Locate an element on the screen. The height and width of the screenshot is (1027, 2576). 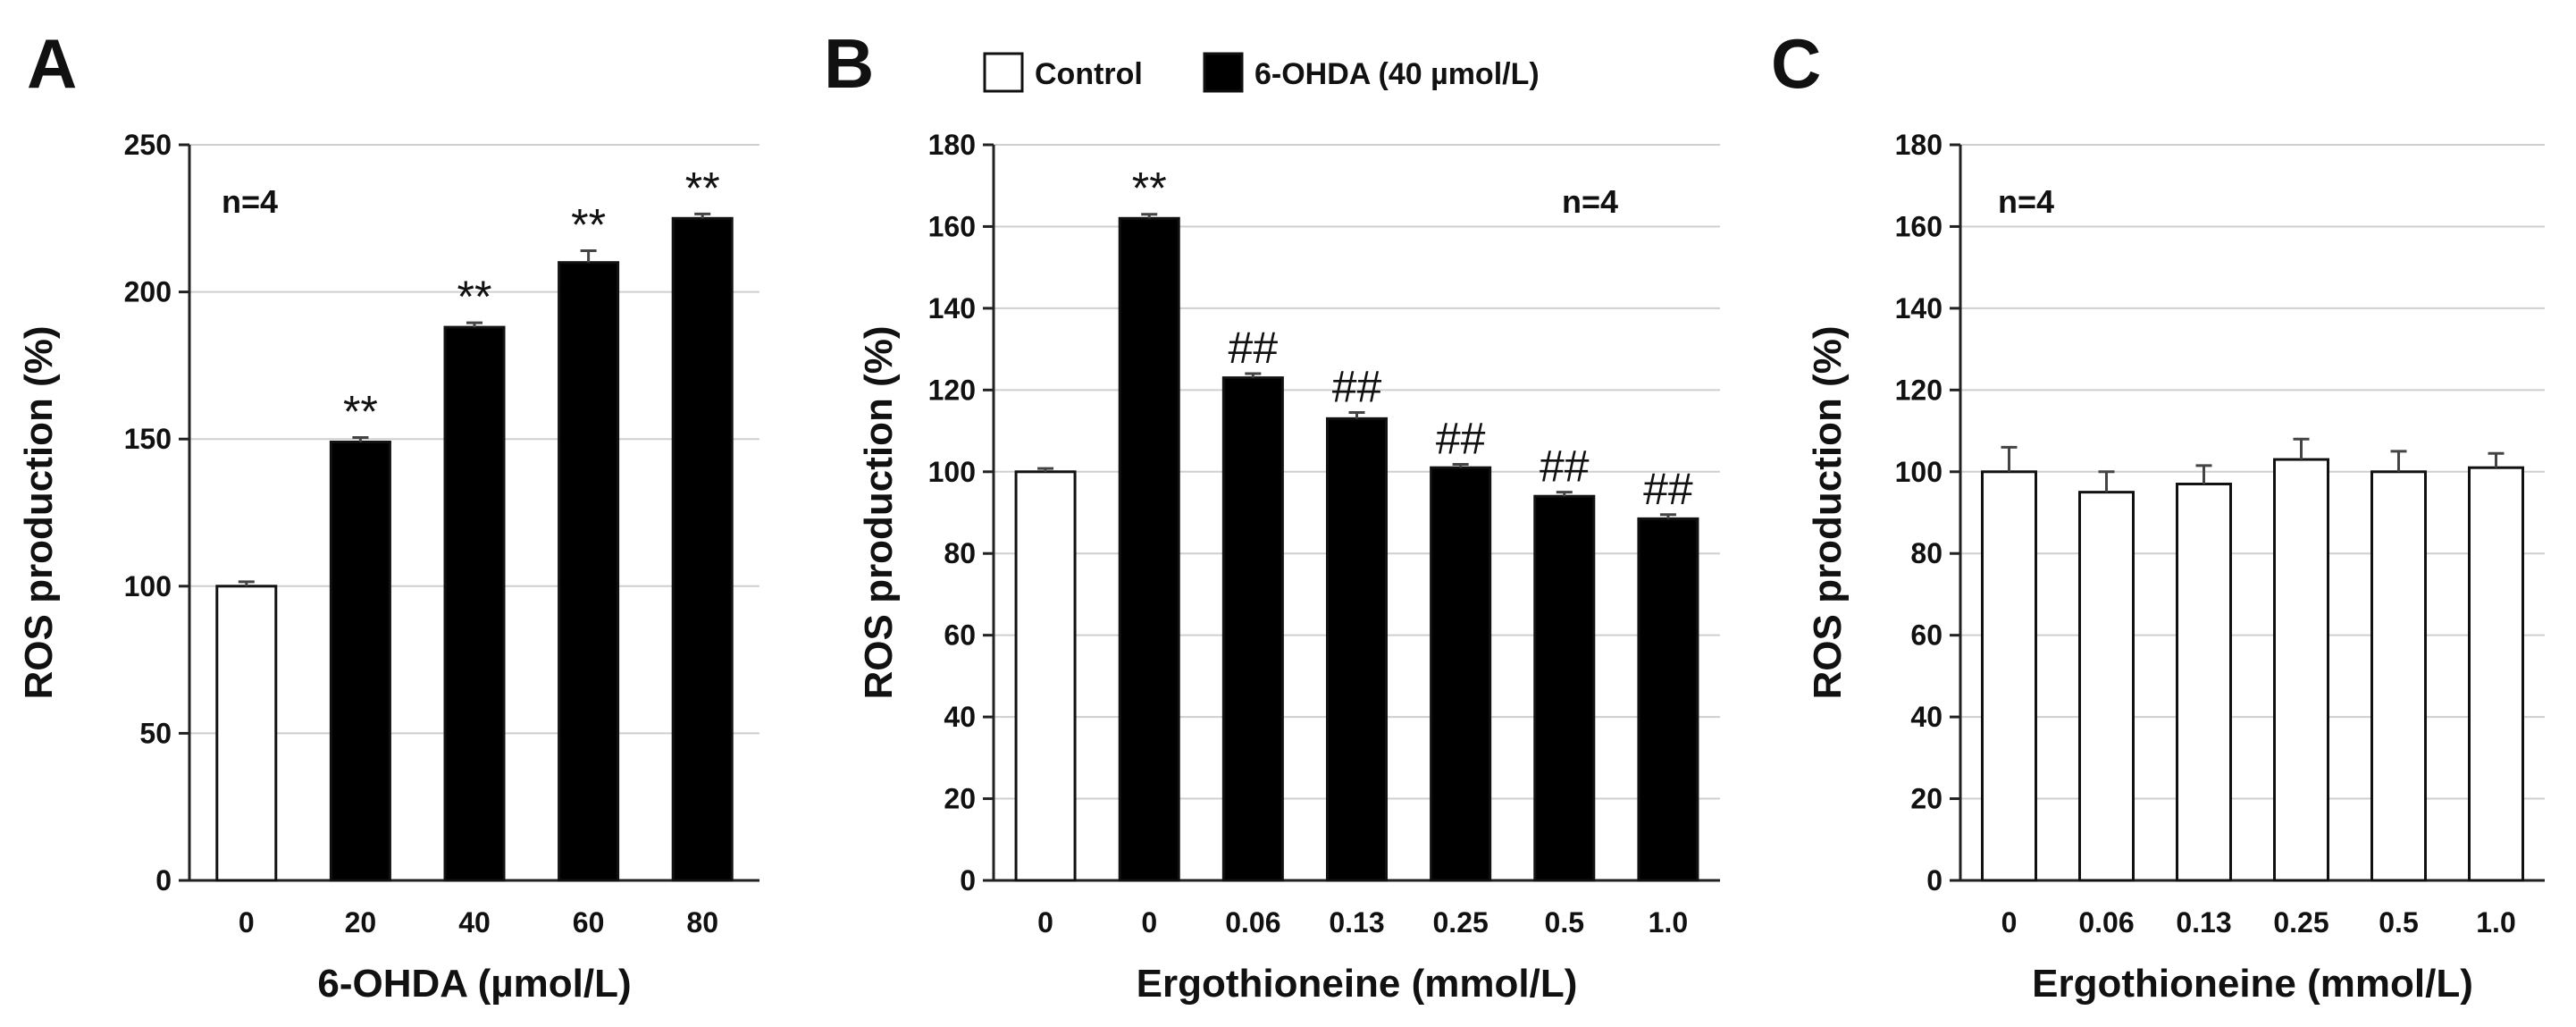
legend-swatch-control is located at coordinates (1003, 73).